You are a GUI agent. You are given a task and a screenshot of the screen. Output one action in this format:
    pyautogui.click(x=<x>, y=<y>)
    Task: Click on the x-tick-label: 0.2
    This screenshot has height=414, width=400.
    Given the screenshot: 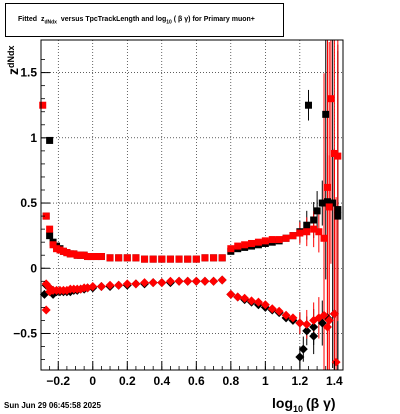 What is the action you would take?
    pyautogui.click(x=127, y=381)
    